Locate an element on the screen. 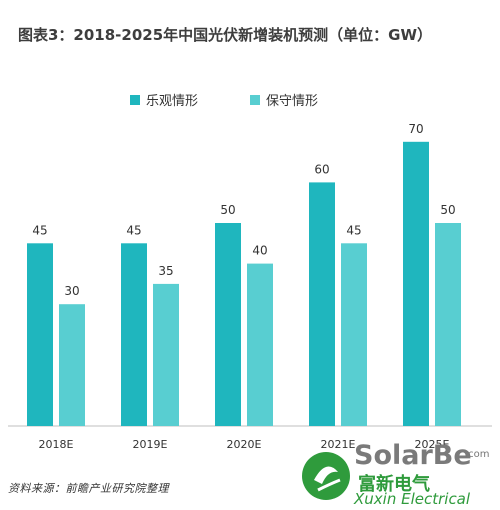 The width and height of the screenshot is (500, 510). x-tick-label-2021E: 2021E is located at coordinates (338, 444).